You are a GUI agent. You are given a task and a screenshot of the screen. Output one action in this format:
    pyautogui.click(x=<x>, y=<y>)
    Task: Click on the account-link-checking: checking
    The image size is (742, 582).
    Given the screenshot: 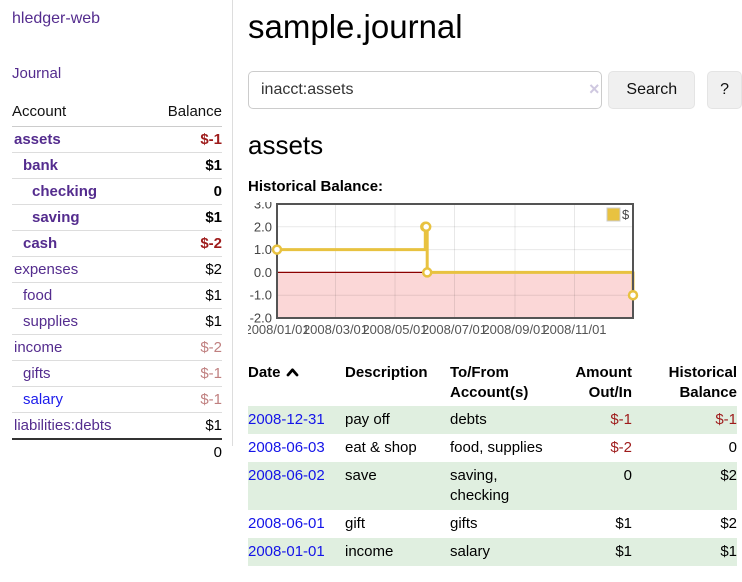 What is the action you would take?
    pyautogui.click(x=65, y=191)
    